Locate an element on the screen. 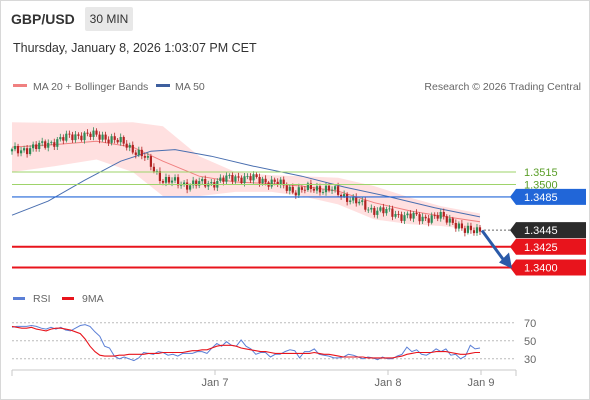  rsi-panel: 70 50 30 is located at coordinates (273, 342).